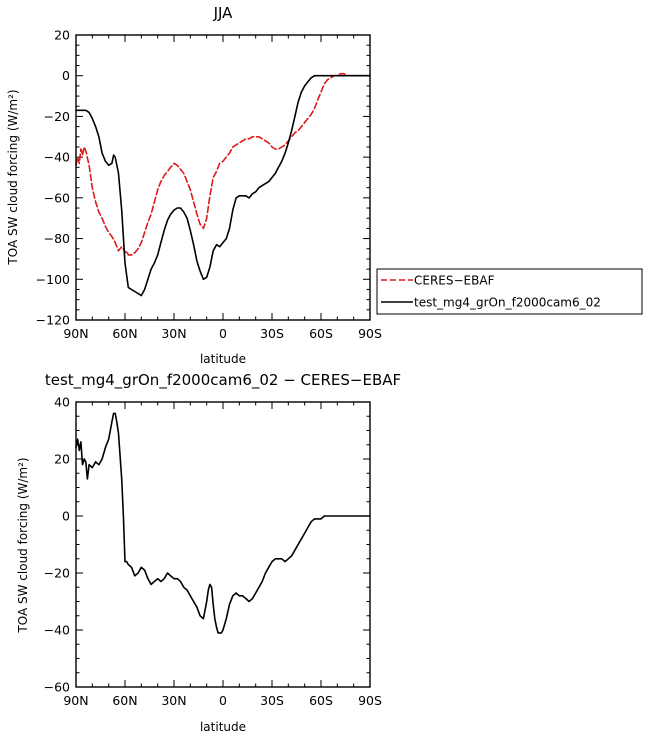 The width and height of the screenshot is (647, 737). What do you see at coordinates (53, 279) in the screenshot?
I see `y-tick-label: −100` at bounding box center [53, 279].